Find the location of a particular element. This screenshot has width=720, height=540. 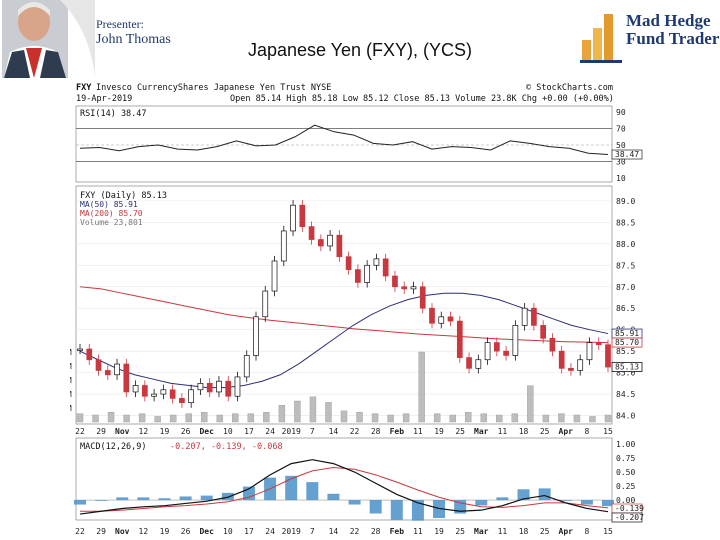

price-tick-label: 85.5 is located at coordinates (625, 351).